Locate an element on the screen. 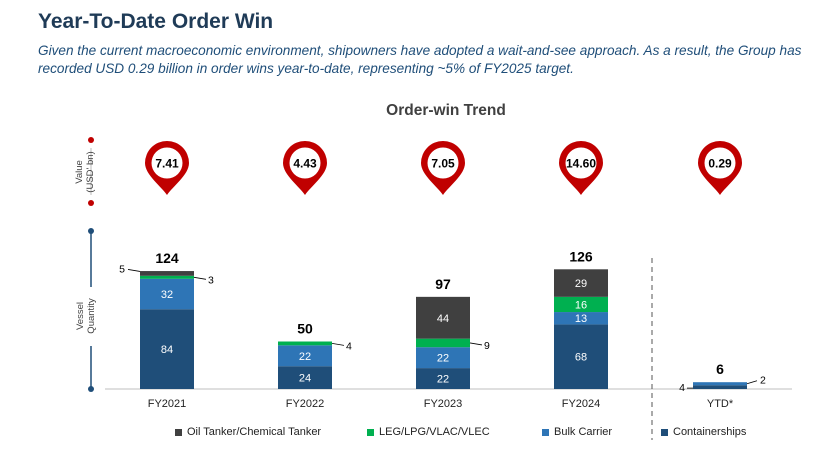 The image size is (830, 471). callout-label: 2 is located at coordinates (763, 381).